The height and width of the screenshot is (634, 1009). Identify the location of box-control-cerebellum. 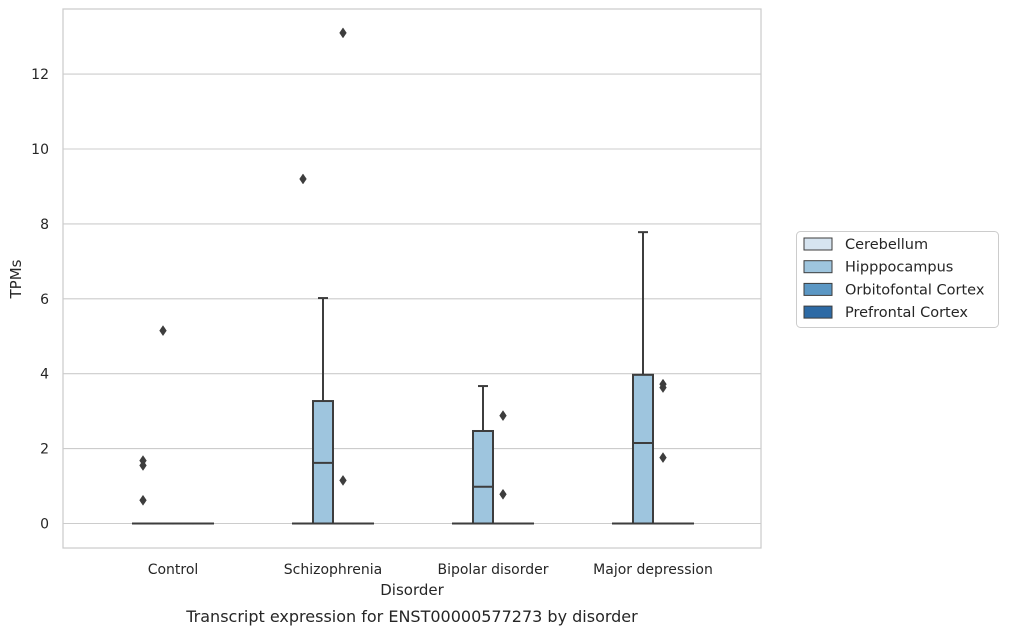
(143, 490).